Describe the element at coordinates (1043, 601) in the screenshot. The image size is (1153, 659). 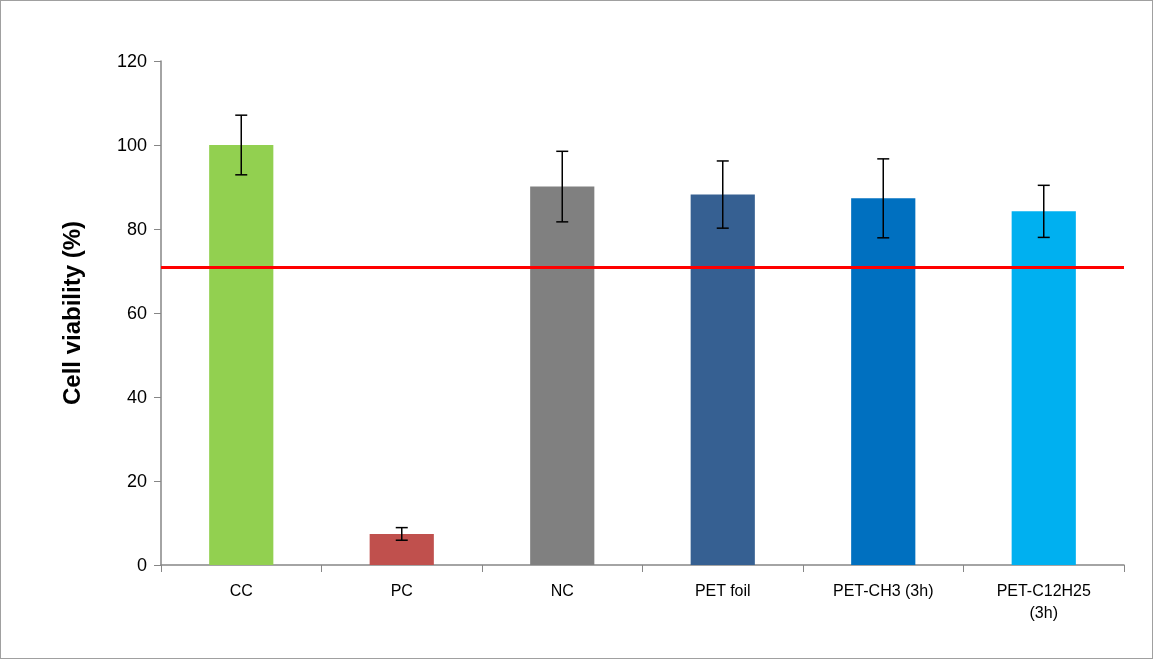
I see `x-tick-label: PET-C12H25 (3h)` at that location.